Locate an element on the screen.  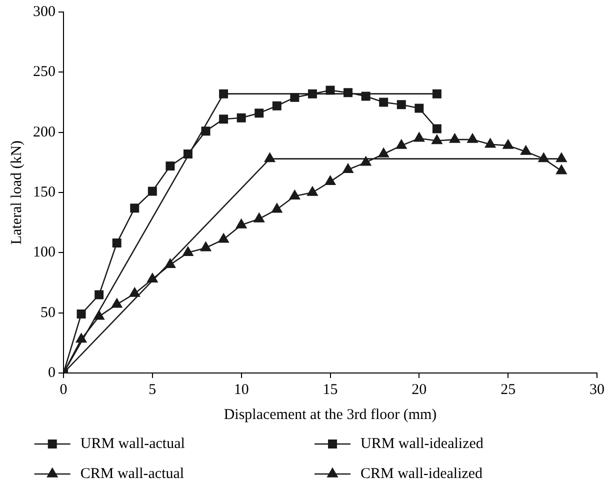
x-tick-label: 10 is located at coordinates (241, 390).